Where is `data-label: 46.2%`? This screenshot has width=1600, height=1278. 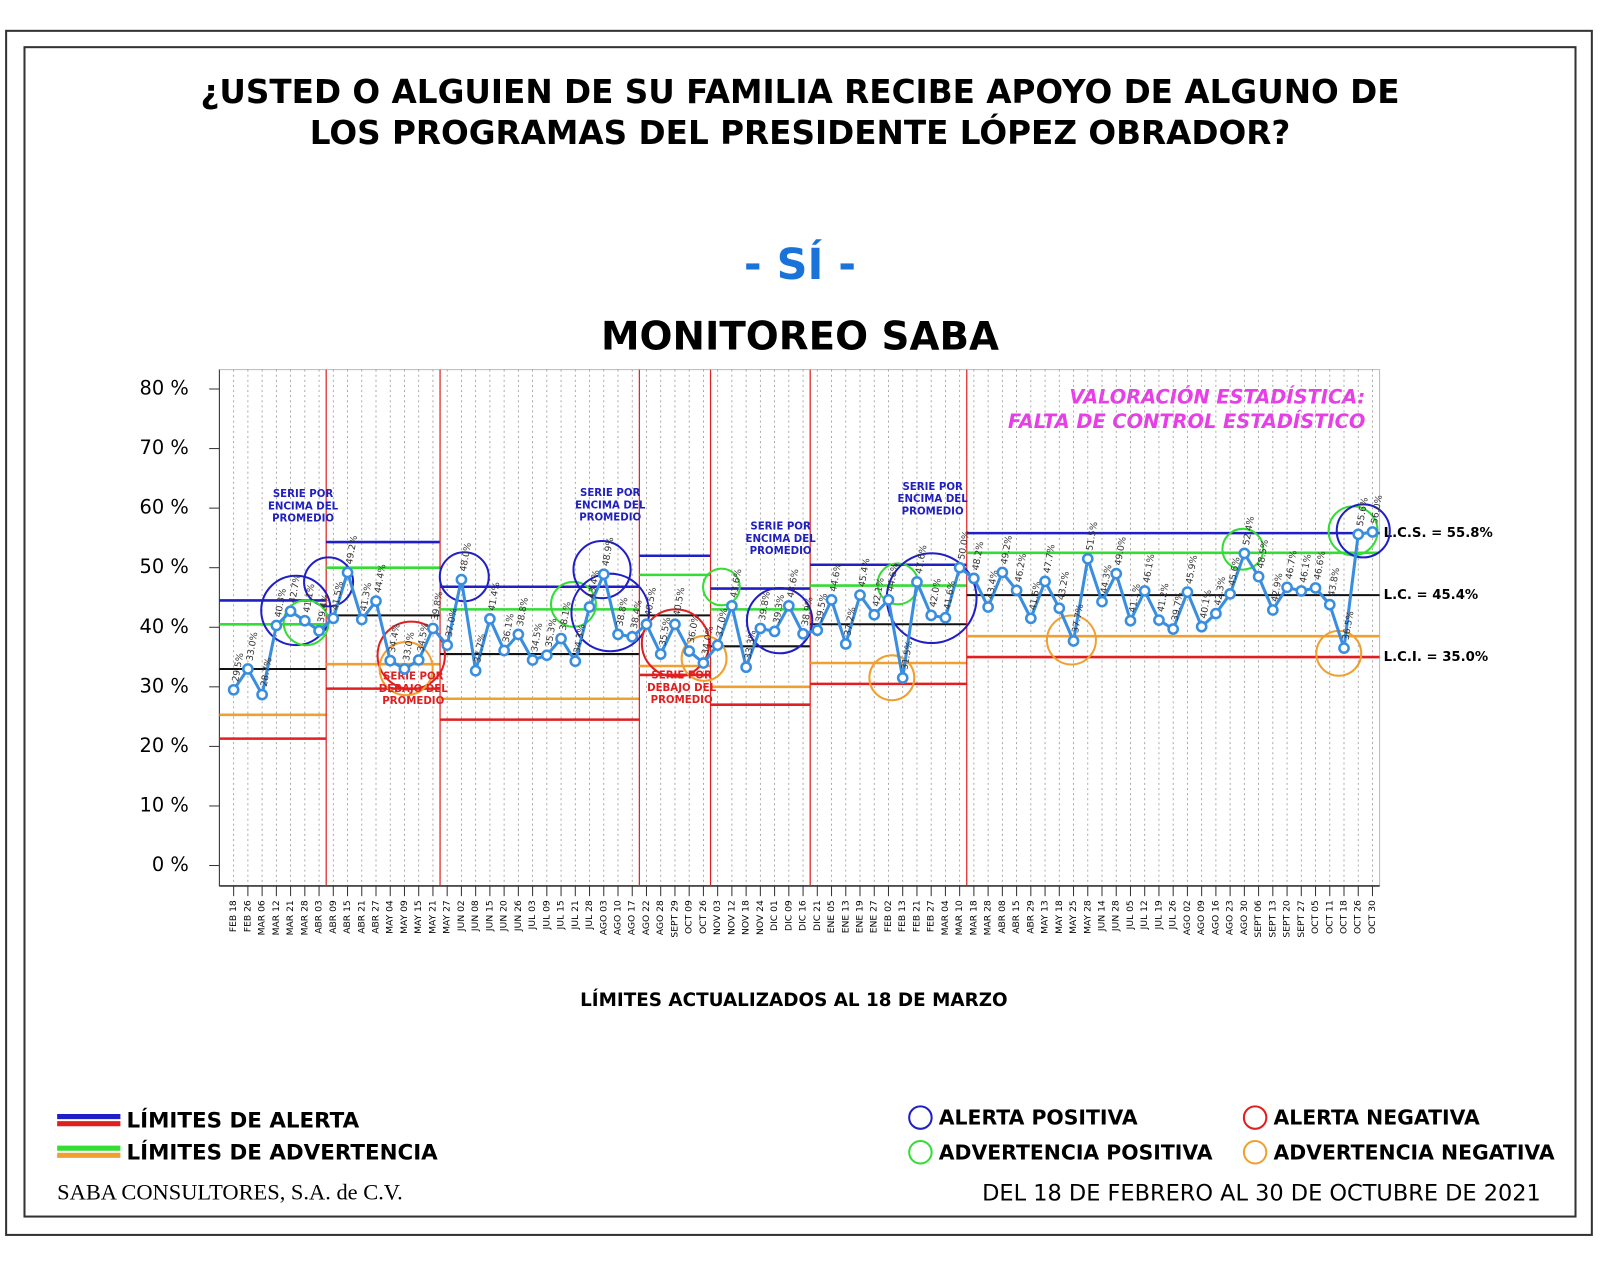
data-label: 46.2% is located at coordinates (1021, 567).